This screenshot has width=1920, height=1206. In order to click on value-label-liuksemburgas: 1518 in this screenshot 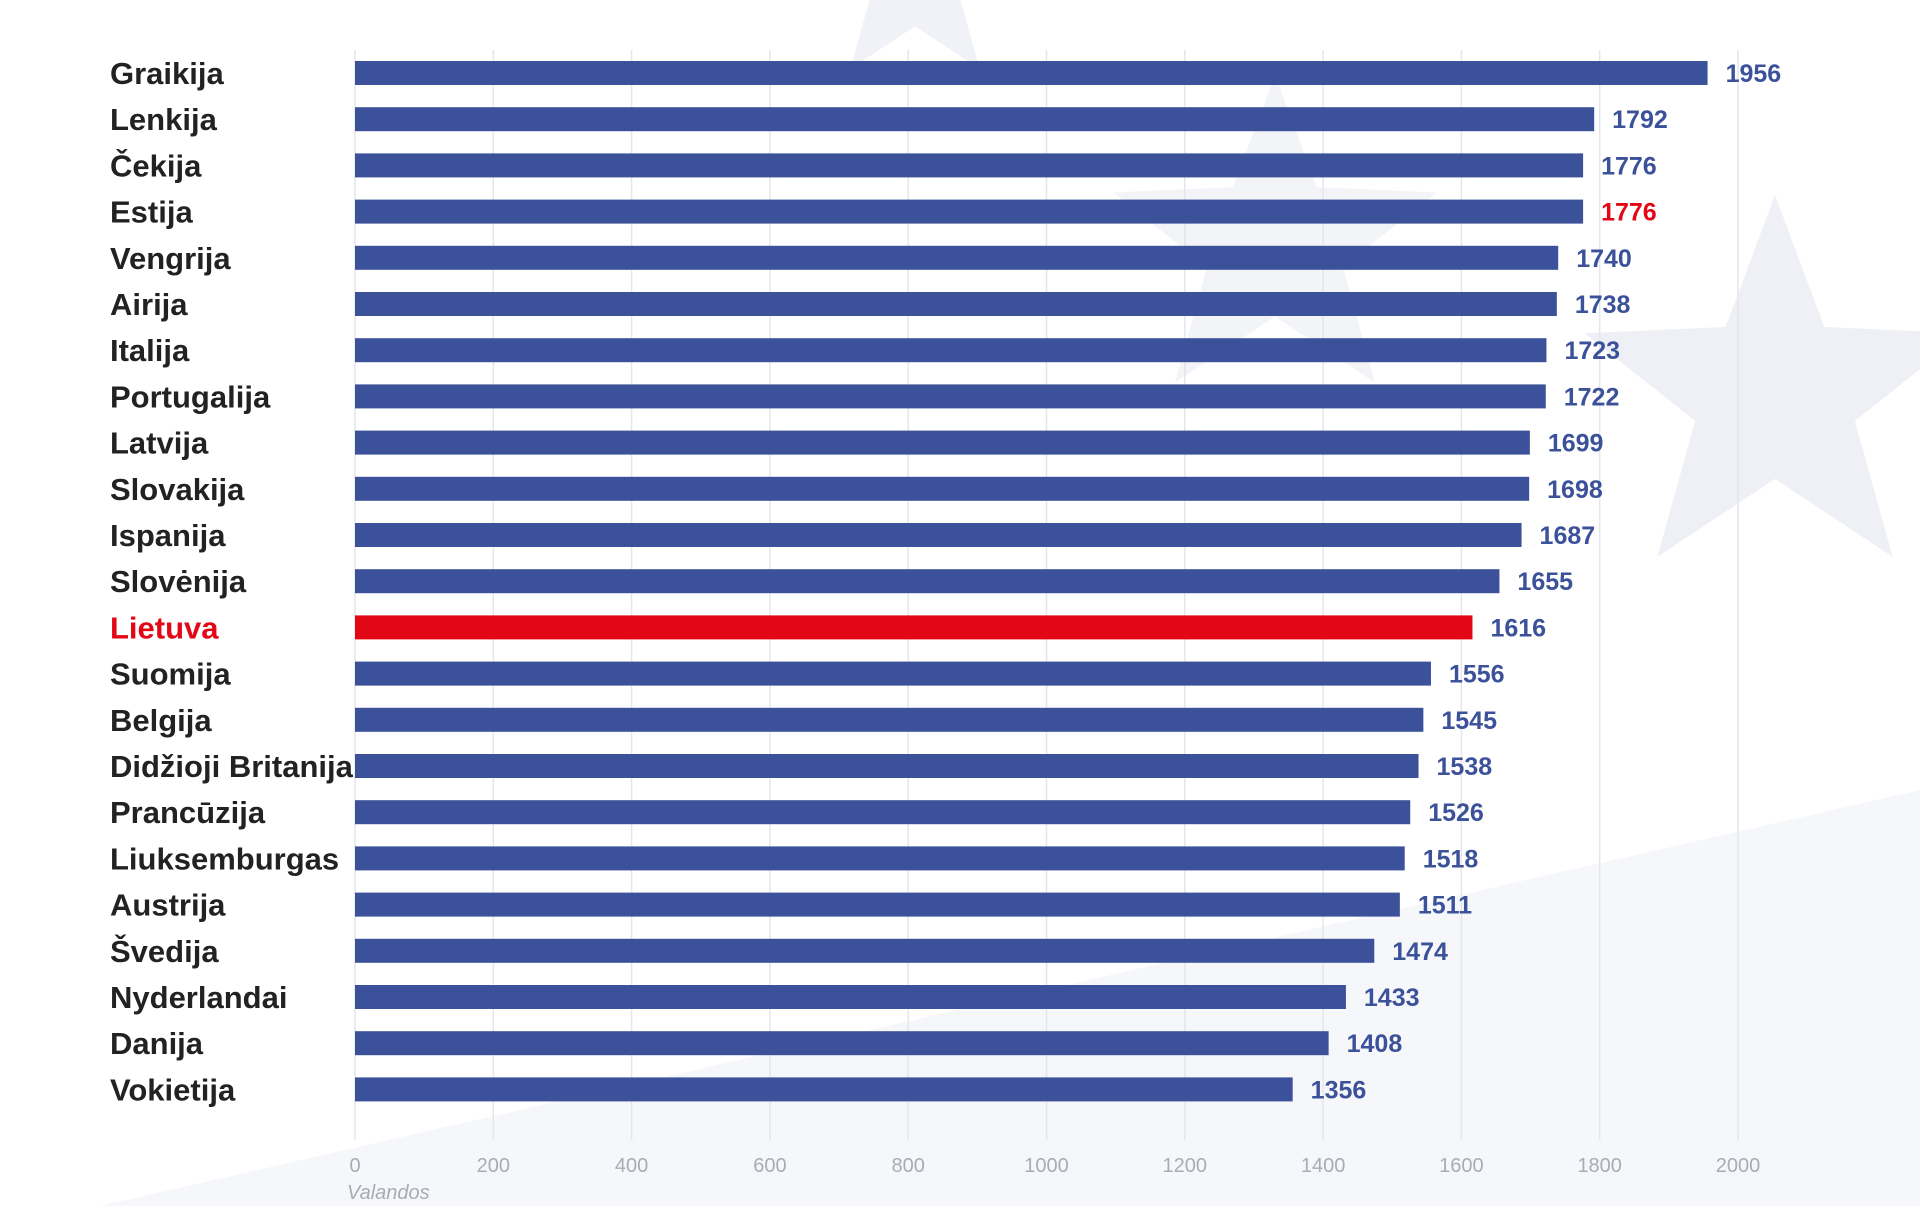, I will do `click(1451, 859)`.